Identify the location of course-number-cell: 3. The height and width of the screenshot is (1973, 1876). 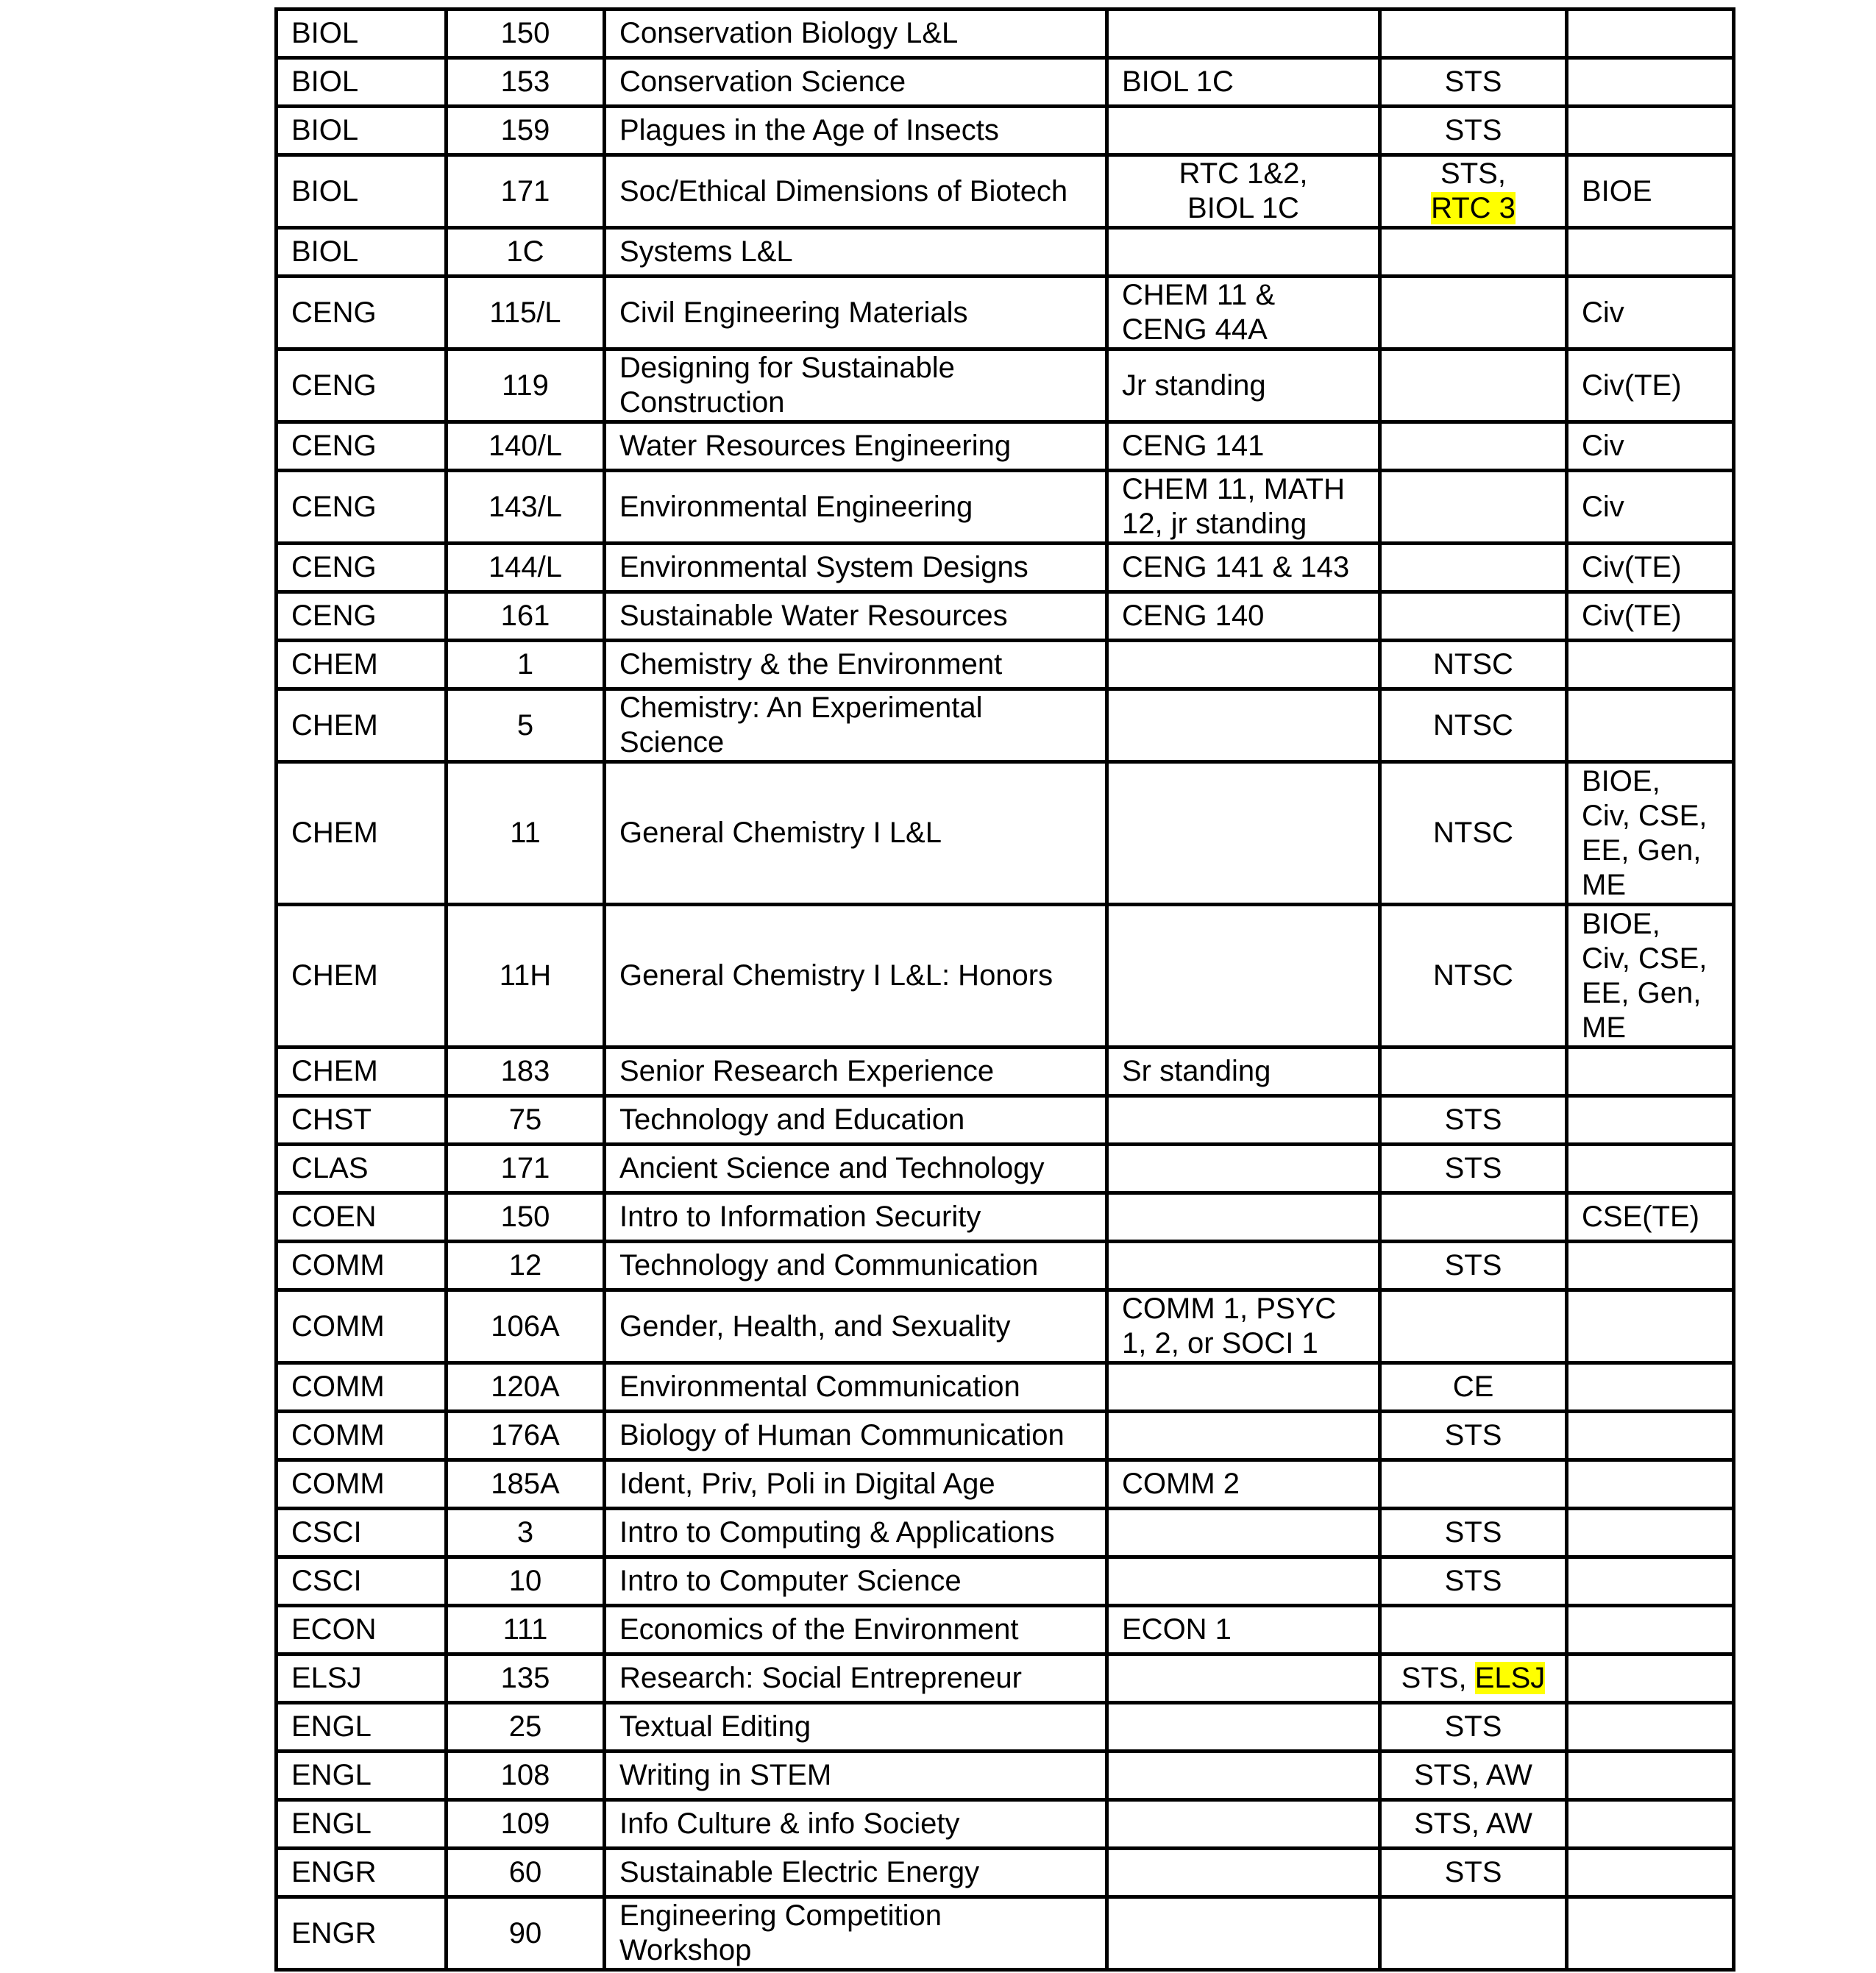
(525, 1533).